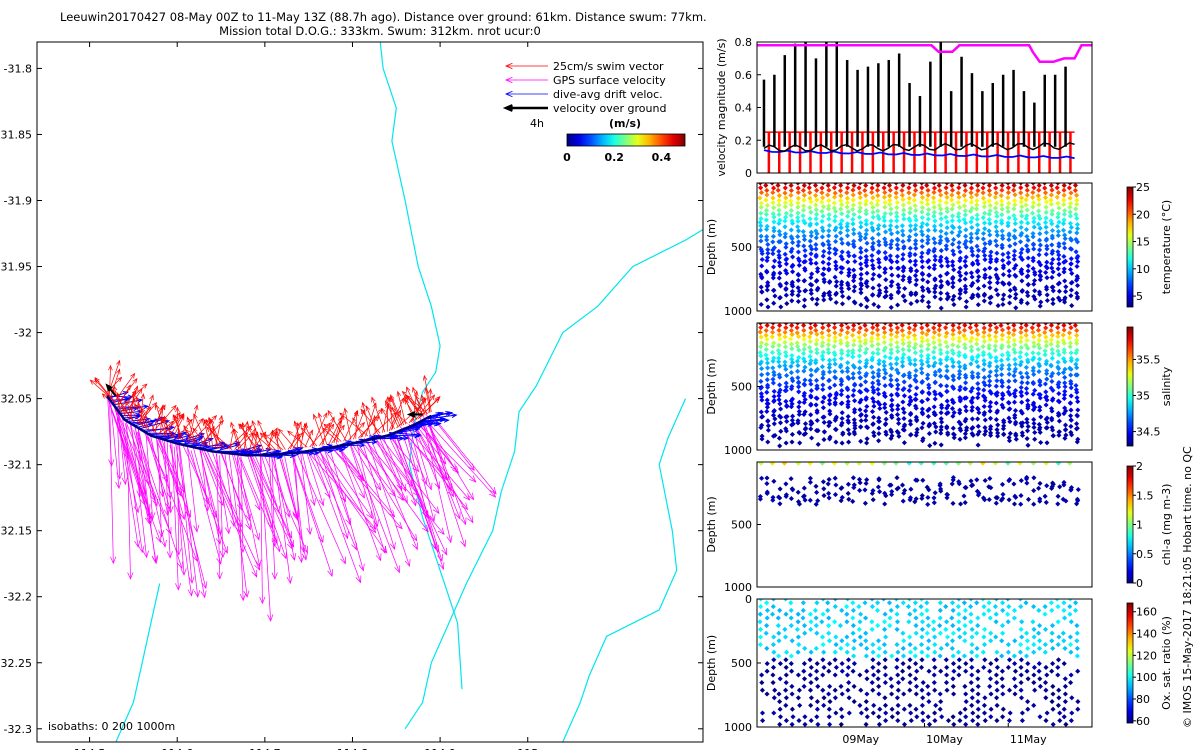 This screenshot has width=1200, height=750. What do you see at coordinates (434, 420) in the screenshot?
I see `drift-vector` at bounding box center [434, 420].